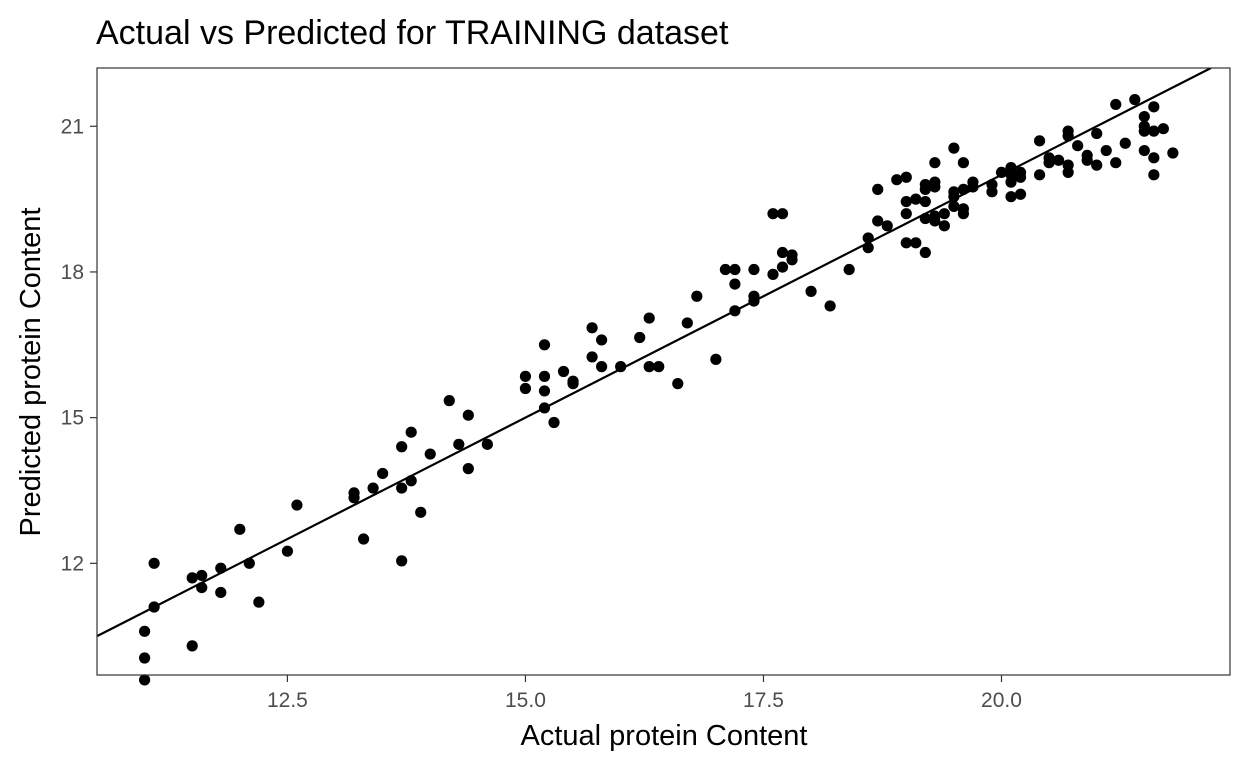 This screenshot has width=1248, height=768. Describe the element at coordinates (79, 345) in the screenshot. I see `y-axis: 12 15 18 21` at that location.